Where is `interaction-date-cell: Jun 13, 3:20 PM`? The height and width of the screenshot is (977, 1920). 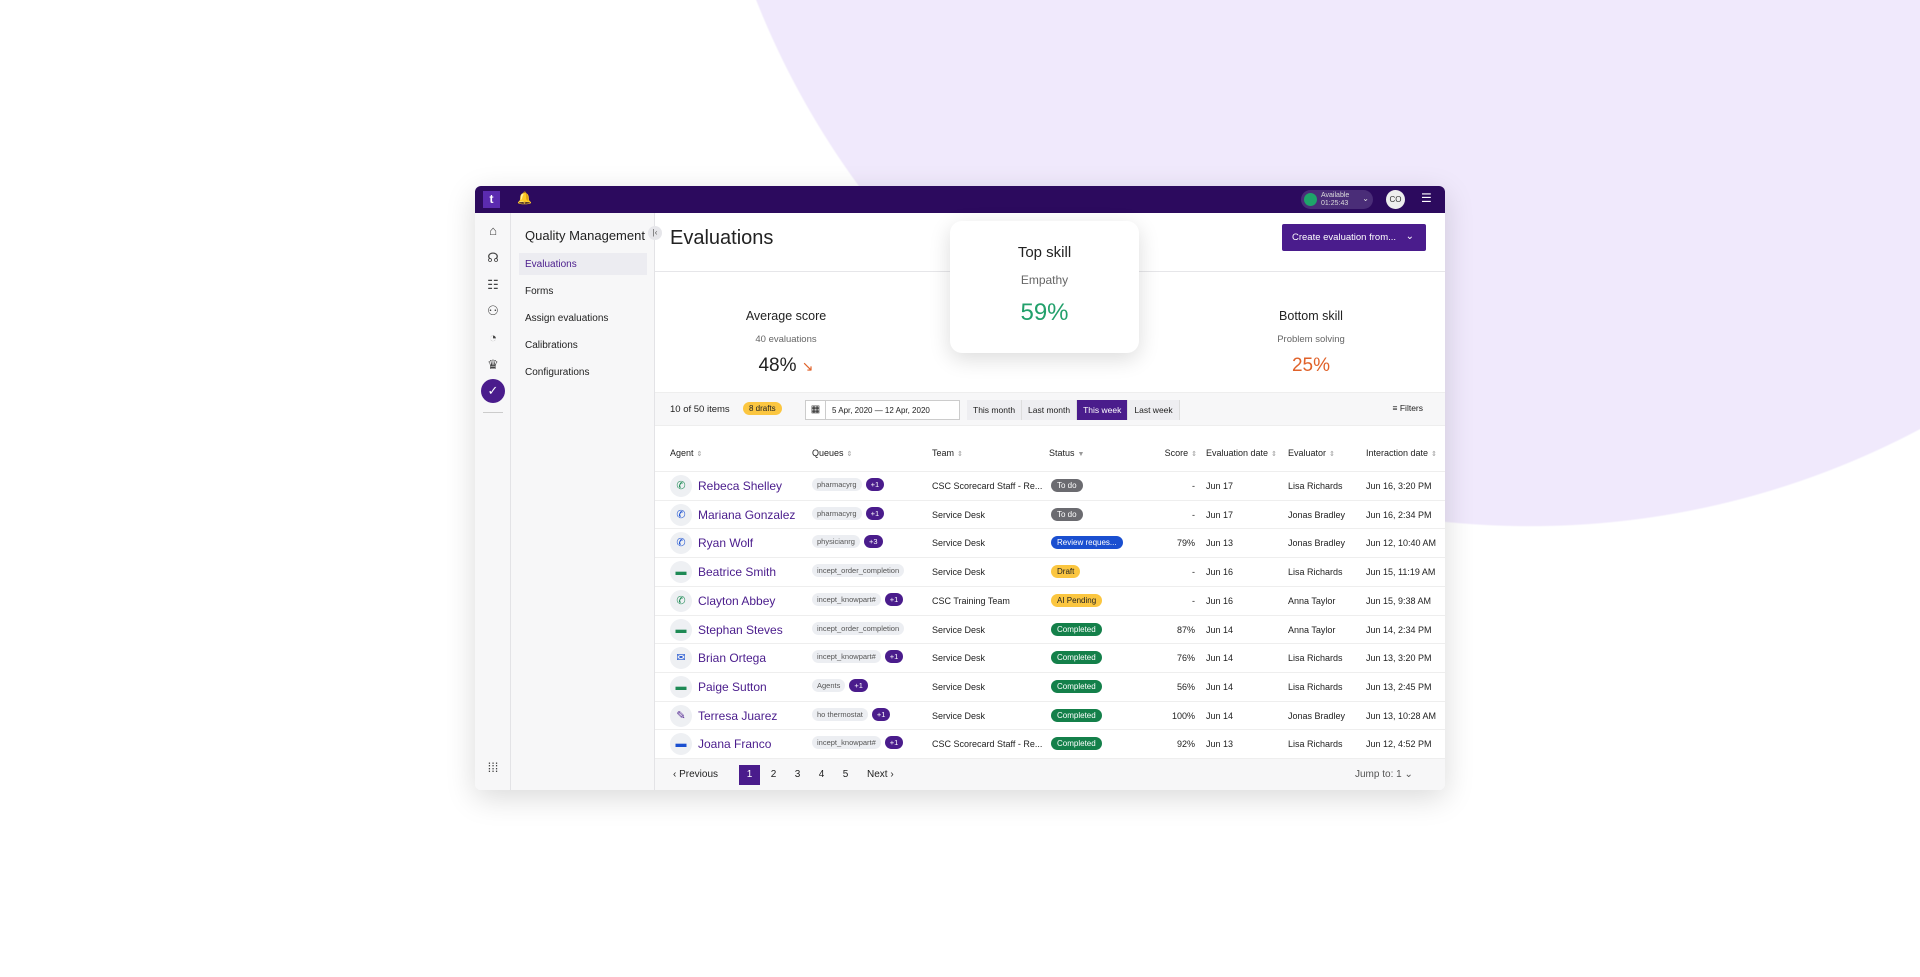 interaction-date-cell: Jun 13, 3:20 PM is located at coordinates (1399, 658).